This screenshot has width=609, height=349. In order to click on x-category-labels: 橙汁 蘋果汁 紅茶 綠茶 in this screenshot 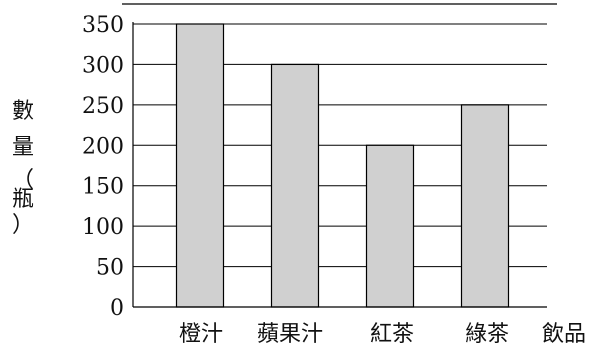, I will do `click(344, 334)`.